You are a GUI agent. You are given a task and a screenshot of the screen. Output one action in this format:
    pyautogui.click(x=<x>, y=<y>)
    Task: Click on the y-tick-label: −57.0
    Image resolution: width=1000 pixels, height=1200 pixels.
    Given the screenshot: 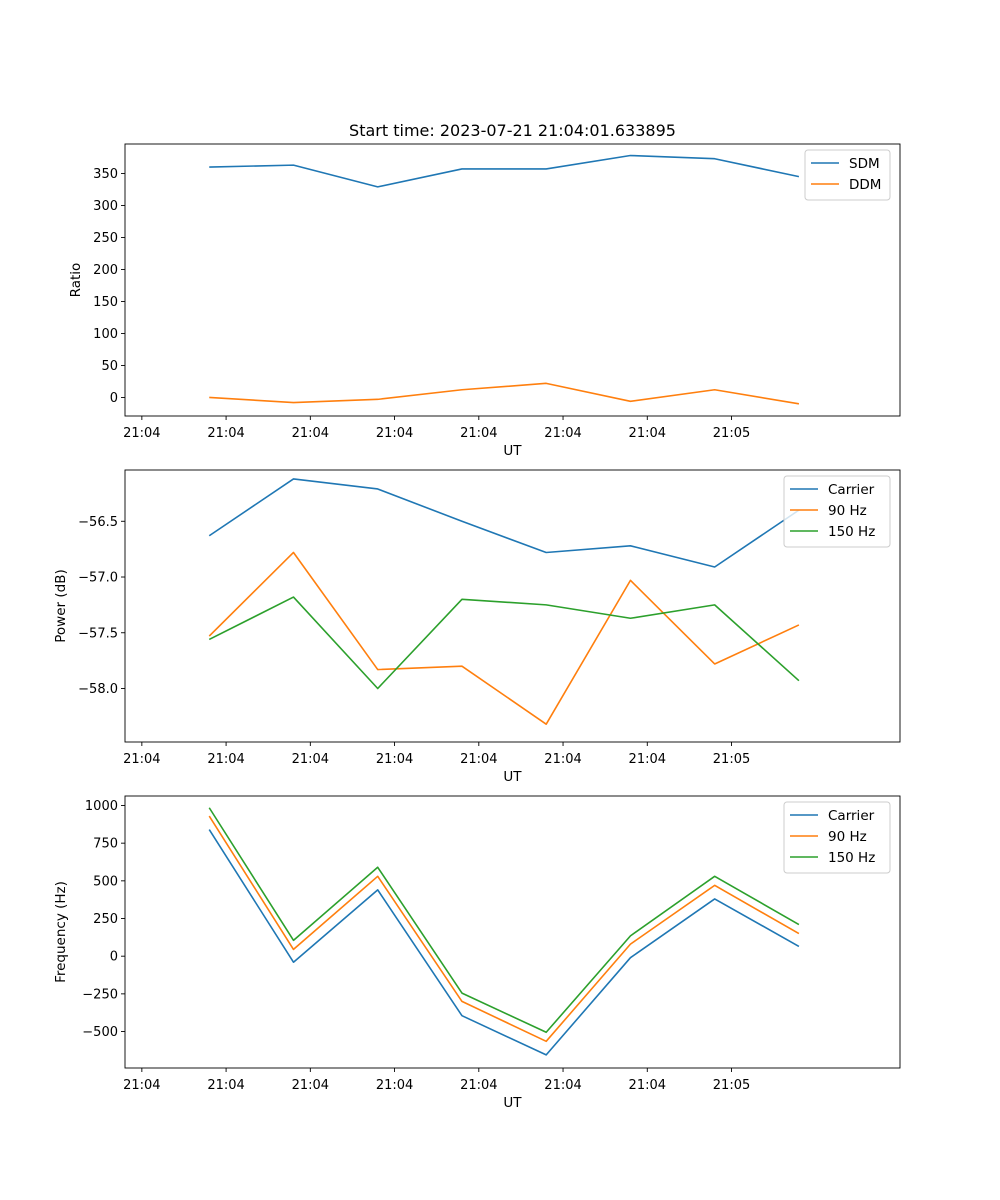 What is the action you would take?
    pyautogui.click(x=98, y=578)
    